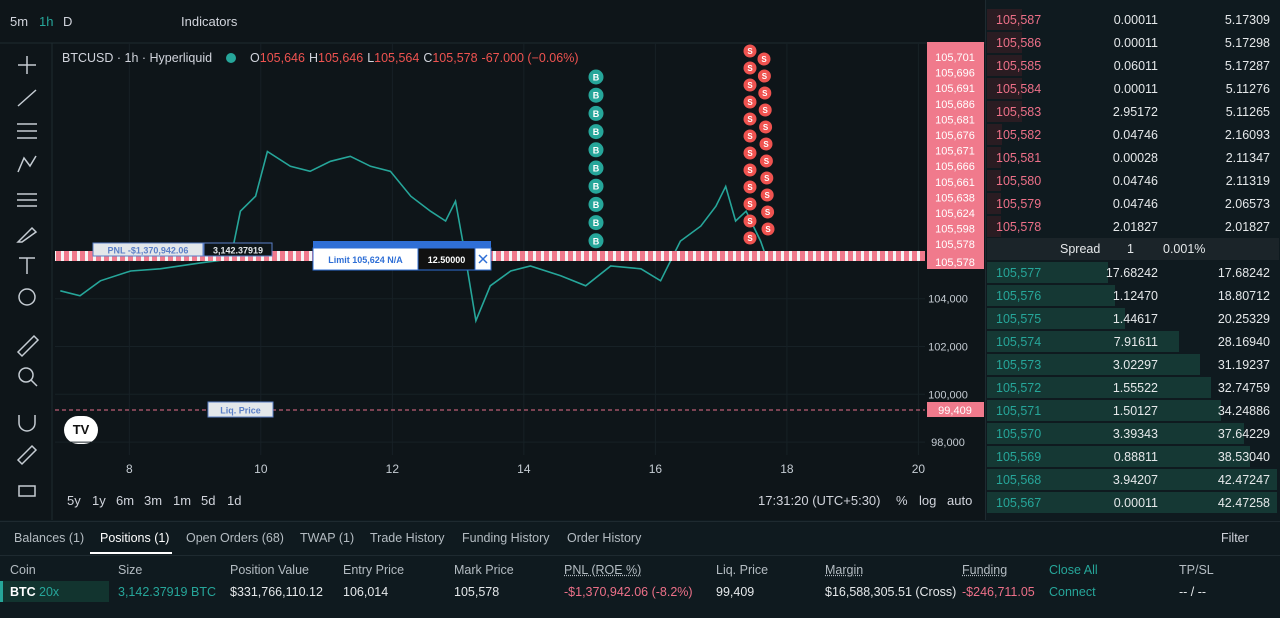 Image resolution: width=1280 pixels, height=618 pixels. I want to click on tab: Balances (1), so click(49, 538).